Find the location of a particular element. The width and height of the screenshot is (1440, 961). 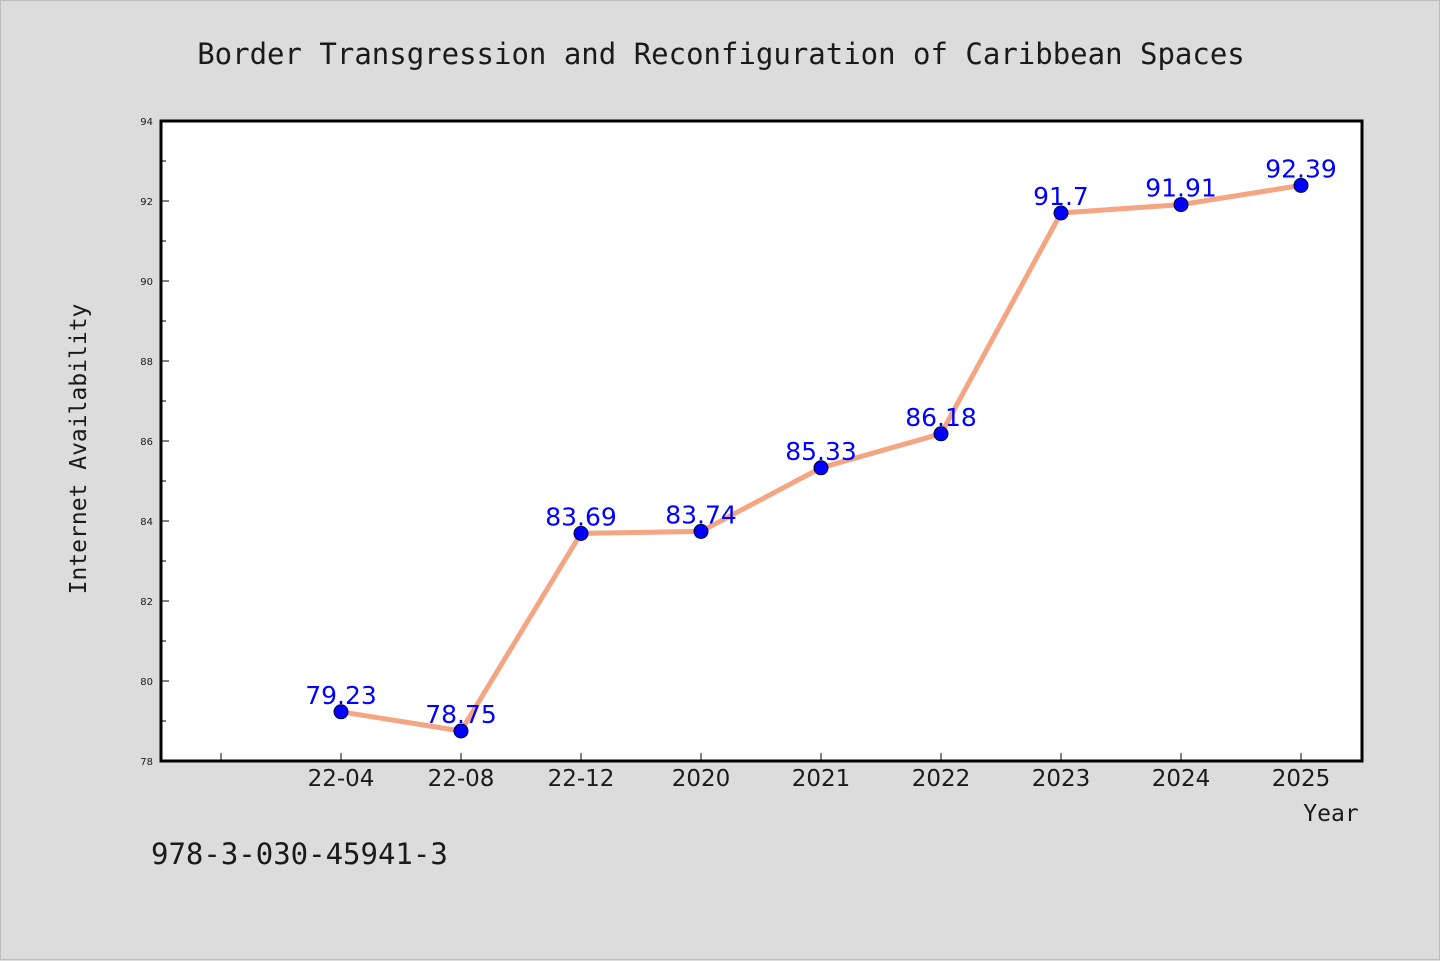

x-tick-label: 2022 is located at coordinates (941, 779).